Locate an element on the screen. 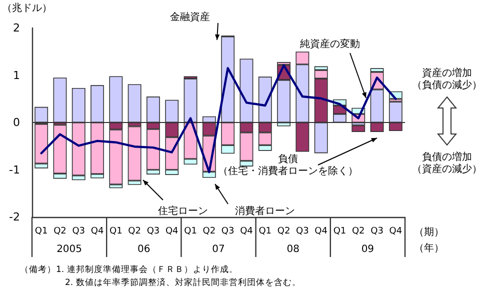 The height and width of the screenshot is (295, 487). x-axis-title: （期） is located at coordinates (429, 233).